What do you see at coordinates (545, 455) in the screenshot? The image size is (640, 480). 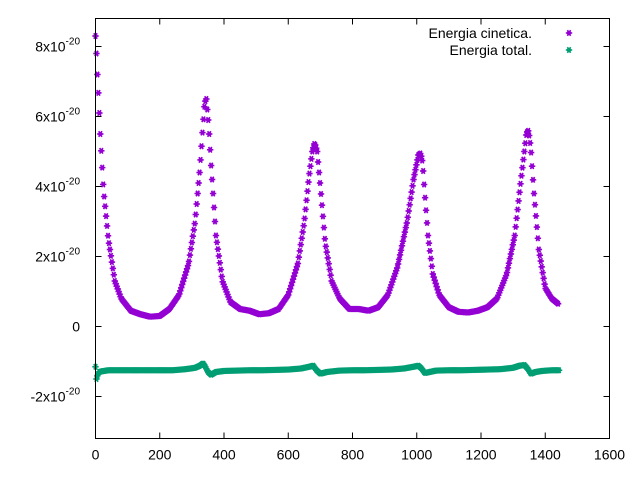 I see `x-tick-label: 1400` at bounding box center [545, 455].